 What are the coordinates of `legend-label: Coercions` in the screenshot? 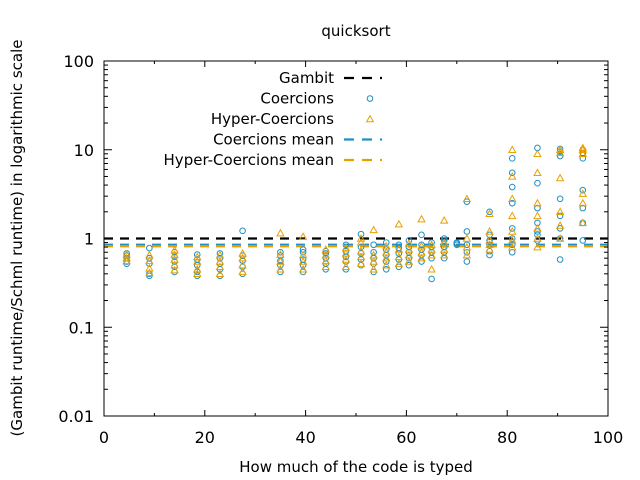 It's located at (297, 99).